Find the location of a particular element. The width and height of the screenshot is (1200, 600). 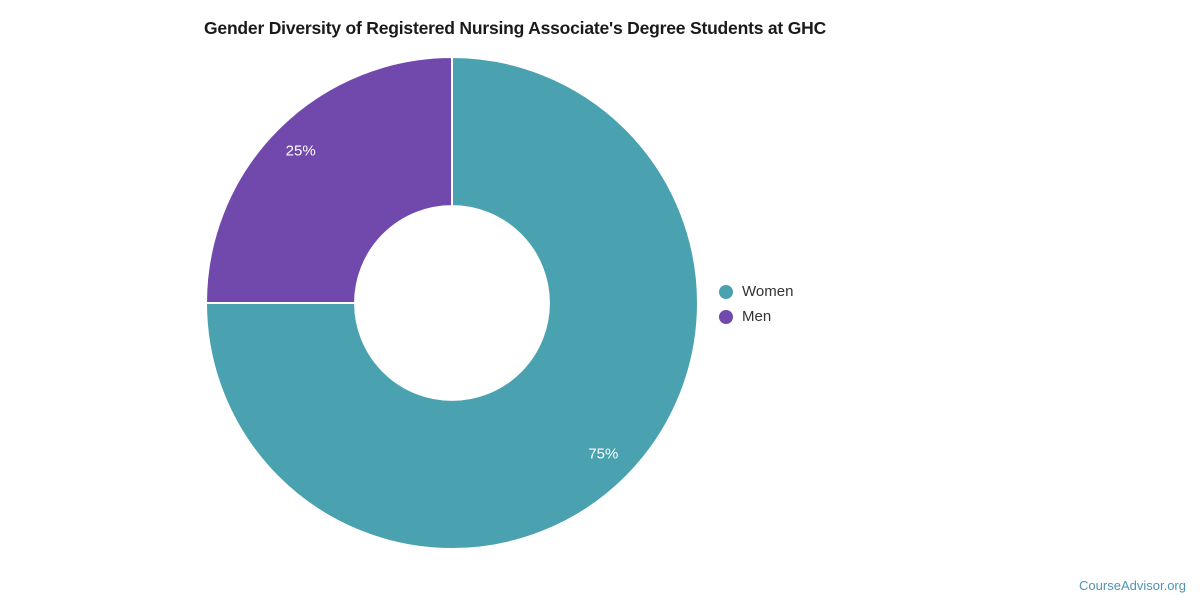

slice-label-women: 75% is located at coordinates (603, 453).